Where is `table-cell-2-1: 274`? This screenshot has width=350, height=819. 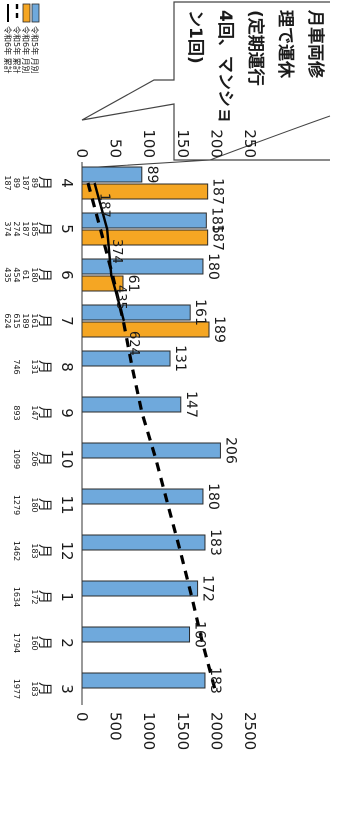 table-cell-2-1: 274 is located at coordinates (16, 228).